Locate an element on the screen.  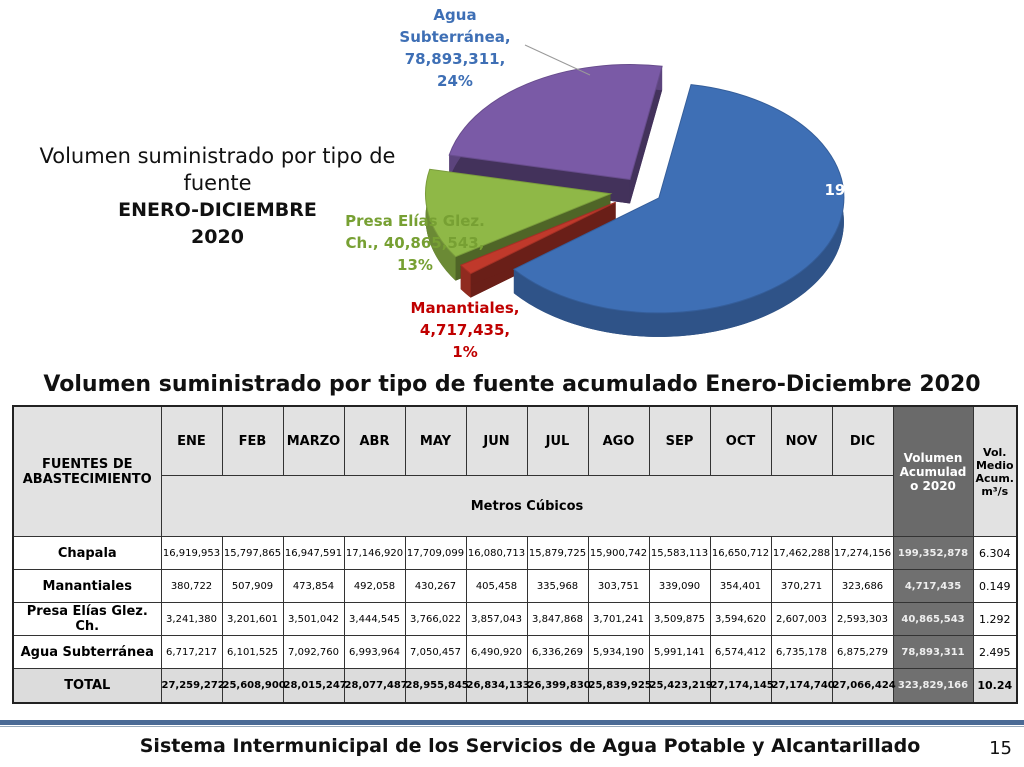
data-label-agua-subterr-nea: Agua Subterránea, 78,893,311, 24% is located at coordinates (455, 48).